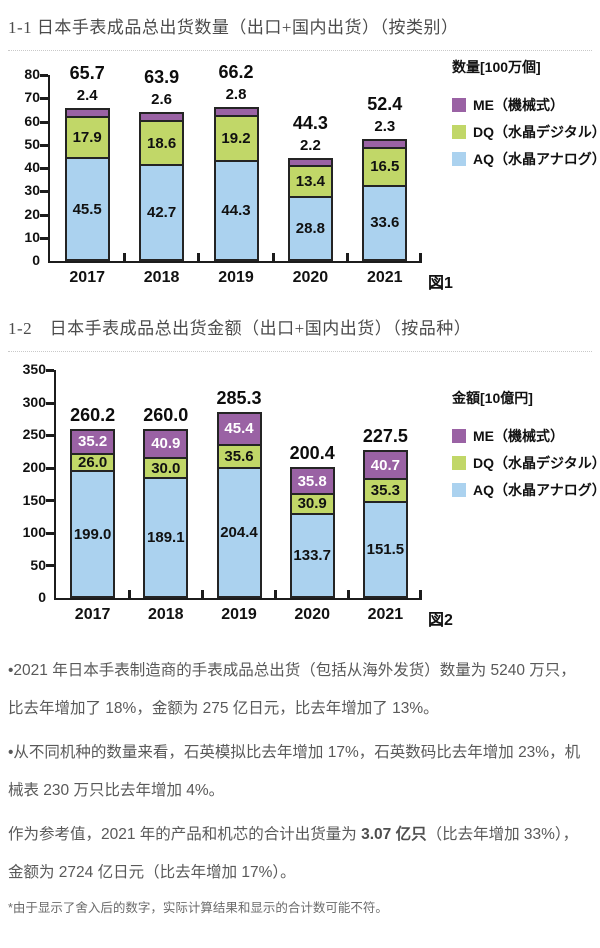 This screenshot has height=948, width=600. I want to click on bar-2020: 13.4 28.8, so click(310, 209).